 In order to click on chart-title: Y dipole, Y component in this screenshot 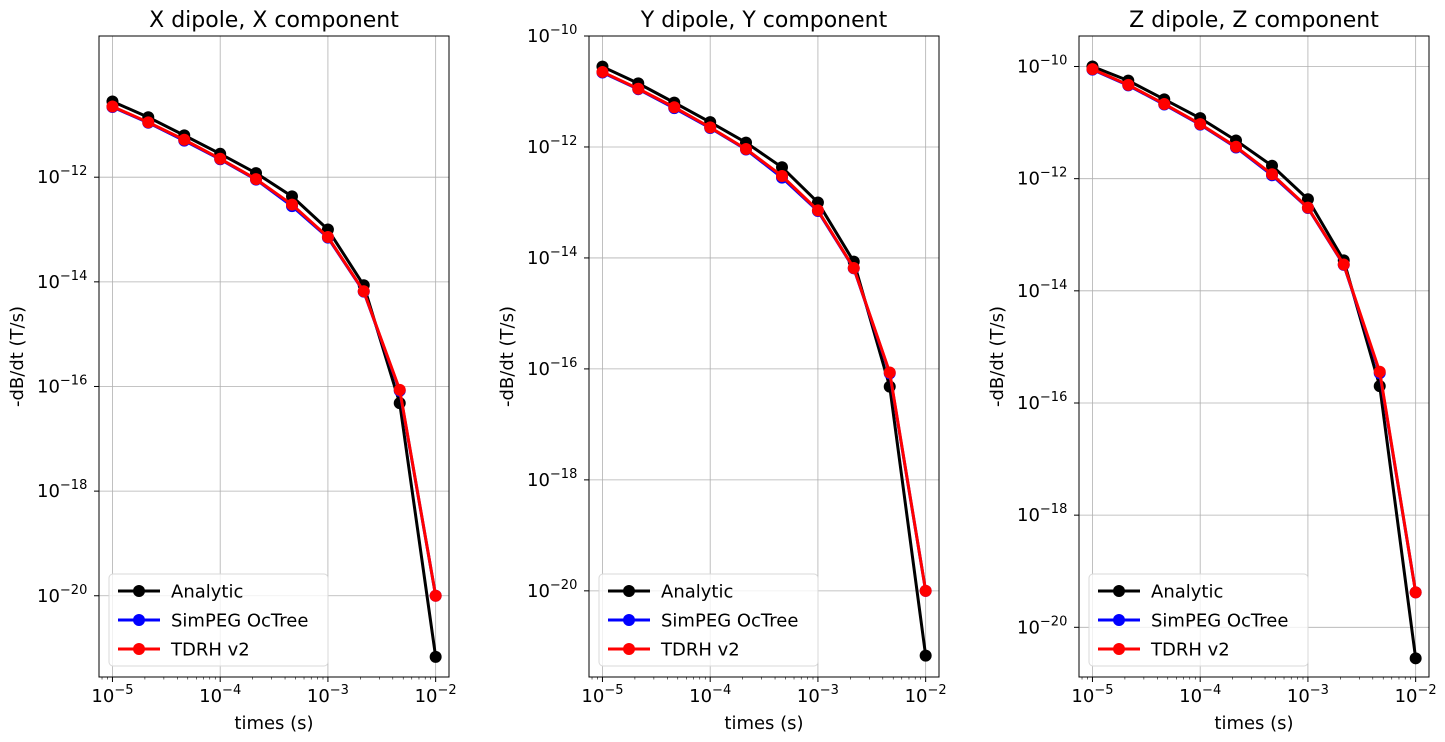, I will do `click(764, 20)`.